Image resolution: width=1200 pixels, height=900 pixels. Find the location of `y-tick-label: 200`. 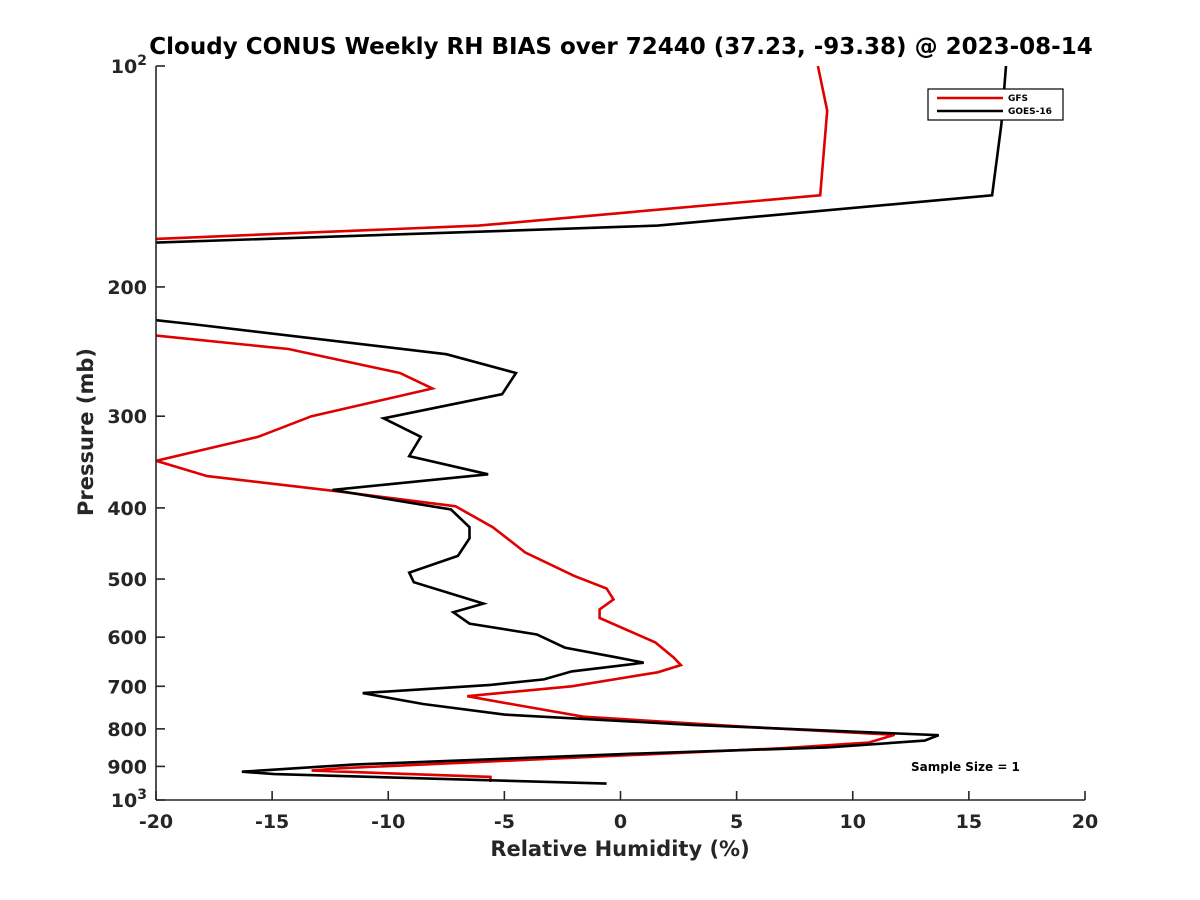

y-tick-label: 200 is located at coordinates (127, 288).